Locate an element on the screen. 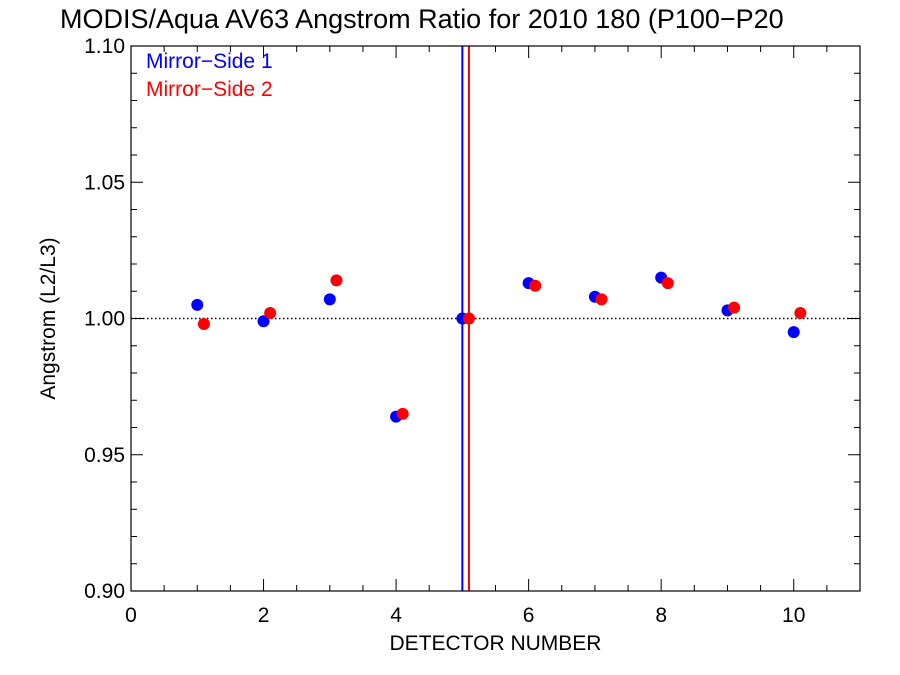 The height and width of the screenshot is (675, 900). y-tick-label: 1.10 is located at coordinates (104, 46).